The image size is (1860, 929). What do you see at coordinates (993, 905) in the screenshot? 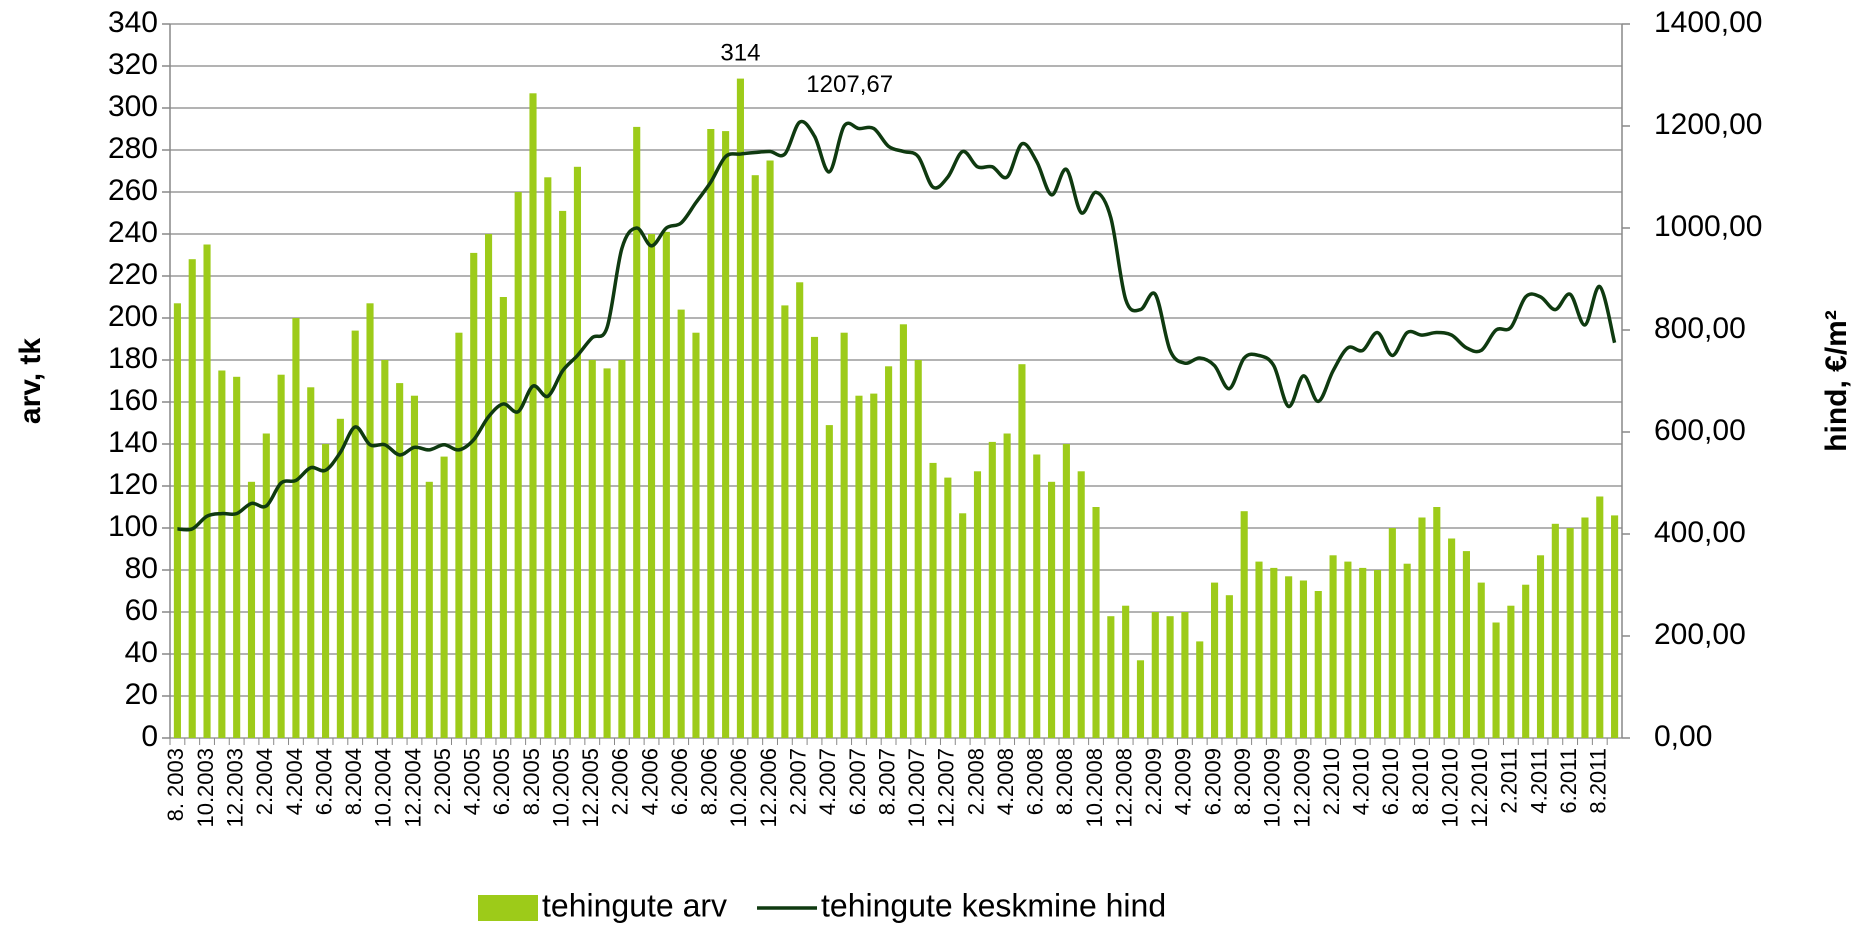
I see `legend-label: tehingute keskmine hind` at bounding box center [993, 905].